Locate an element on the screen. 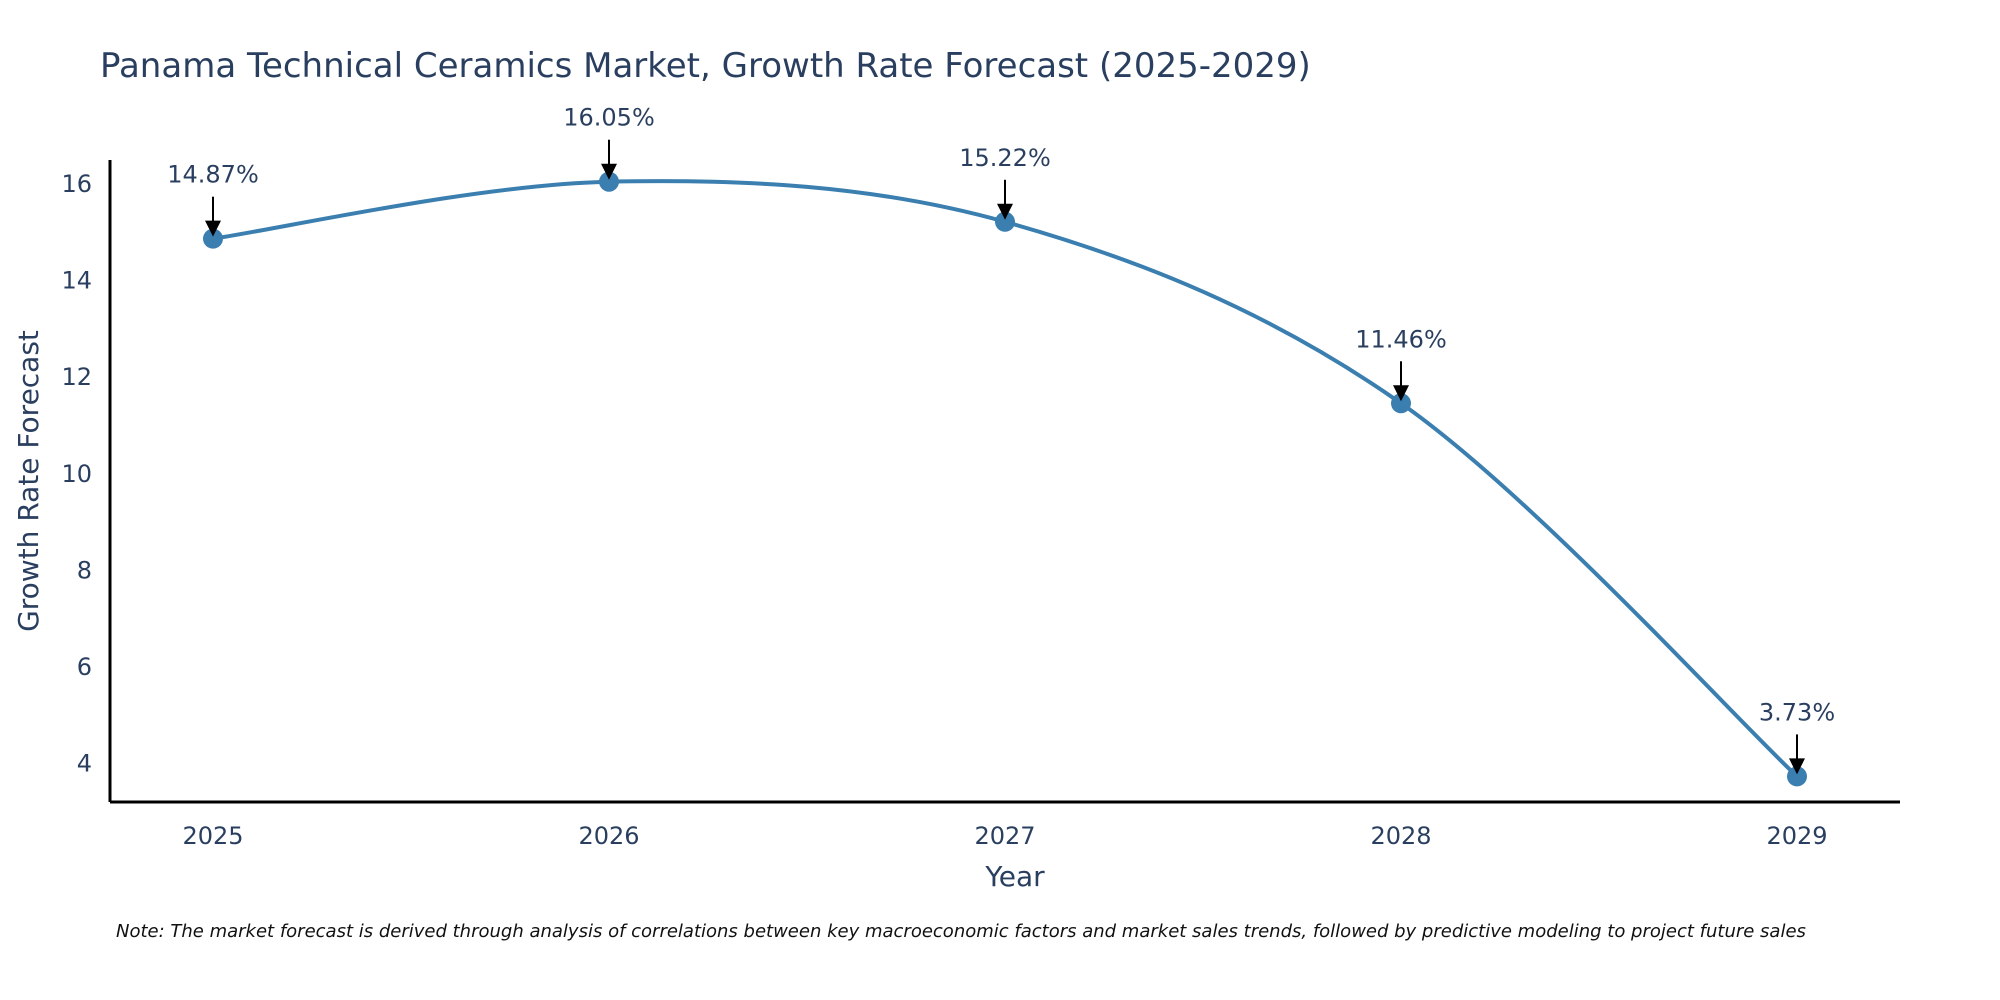 Image resolution: width=2000 pixels, height=1000 pixels. y-axis-label: Growth Rate Forecast is located at coordinates (28, 481).